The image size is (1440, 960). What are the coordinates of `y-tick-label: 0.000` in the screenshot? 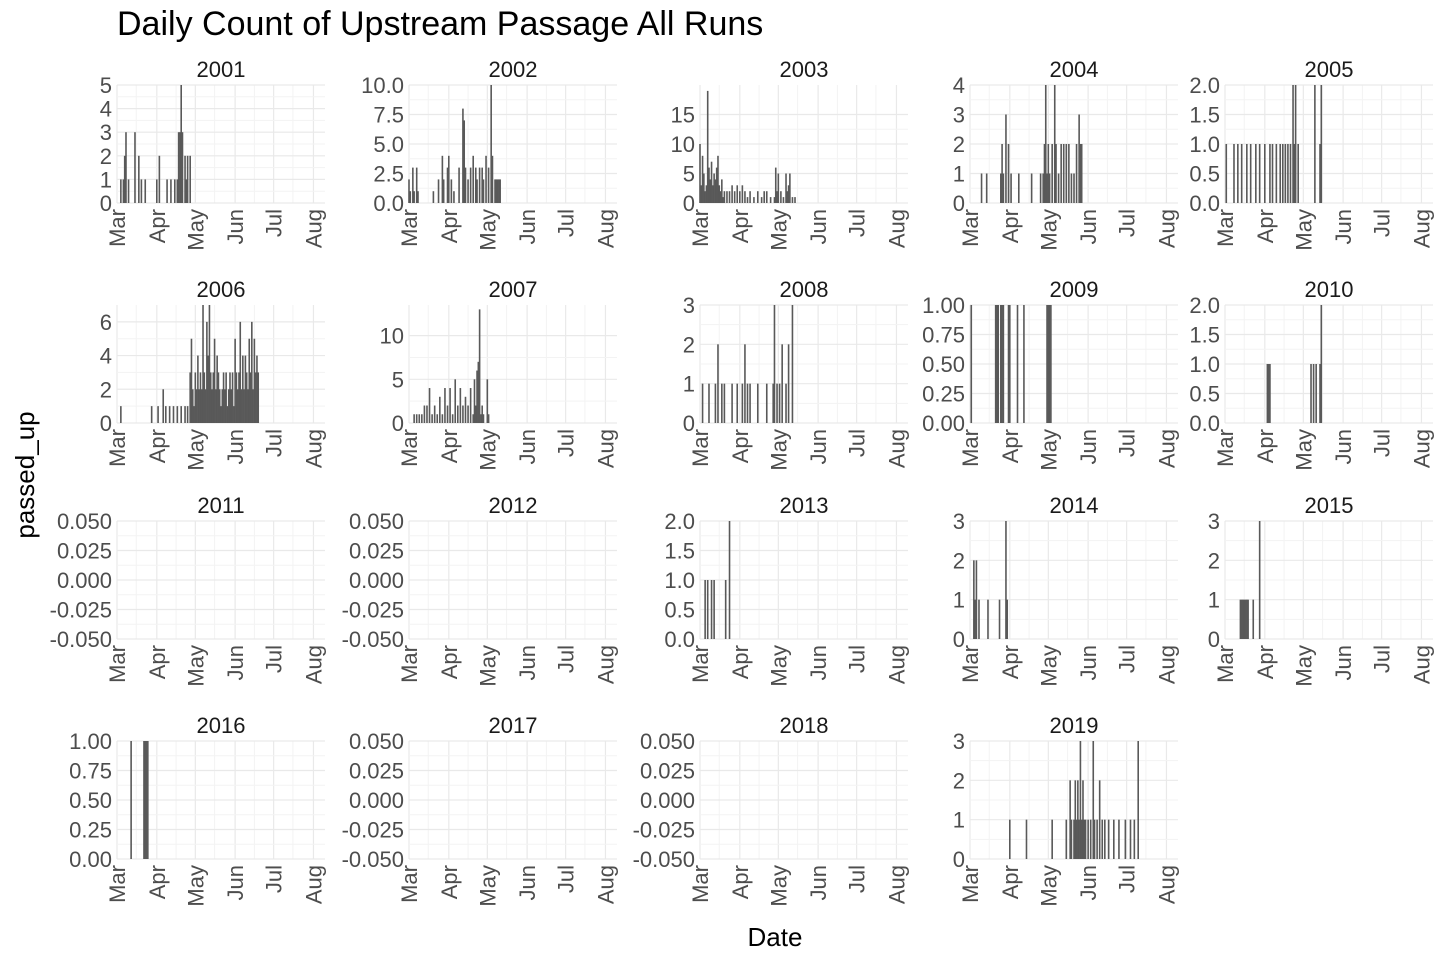 It's located at (376, 580).